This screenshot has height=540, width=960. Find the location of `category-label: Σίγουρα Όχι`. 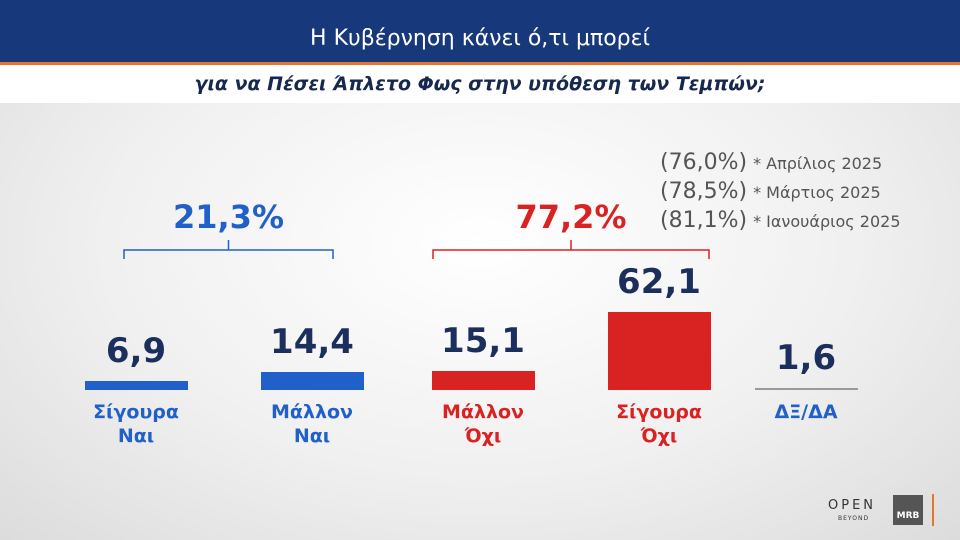

category-label: Σίγουρα Όχι is located at coordinates (659, 424).